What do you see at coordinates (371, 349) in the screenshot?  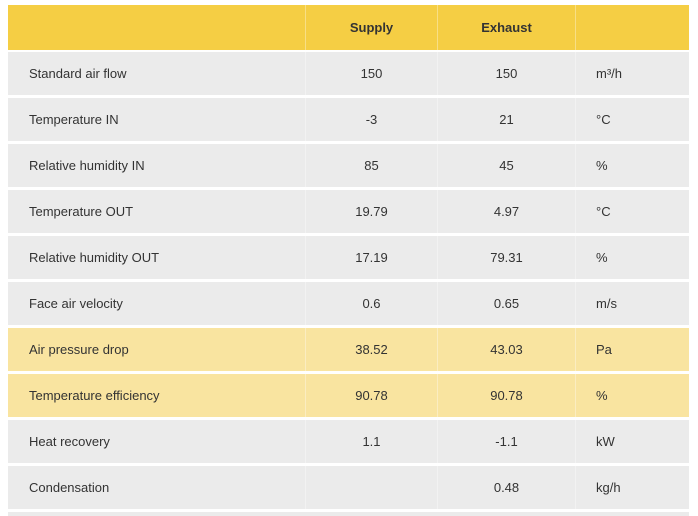 I see `row-supply: 38.52` at bounding box center [371, 349].